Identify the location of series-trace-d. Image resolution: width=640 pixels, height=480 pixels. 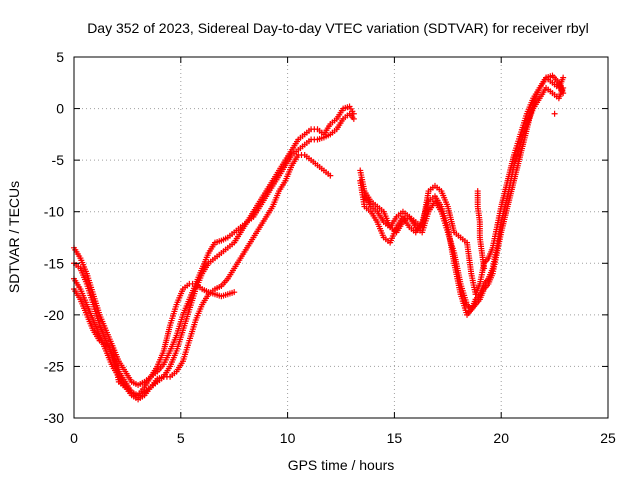
(154, 339).